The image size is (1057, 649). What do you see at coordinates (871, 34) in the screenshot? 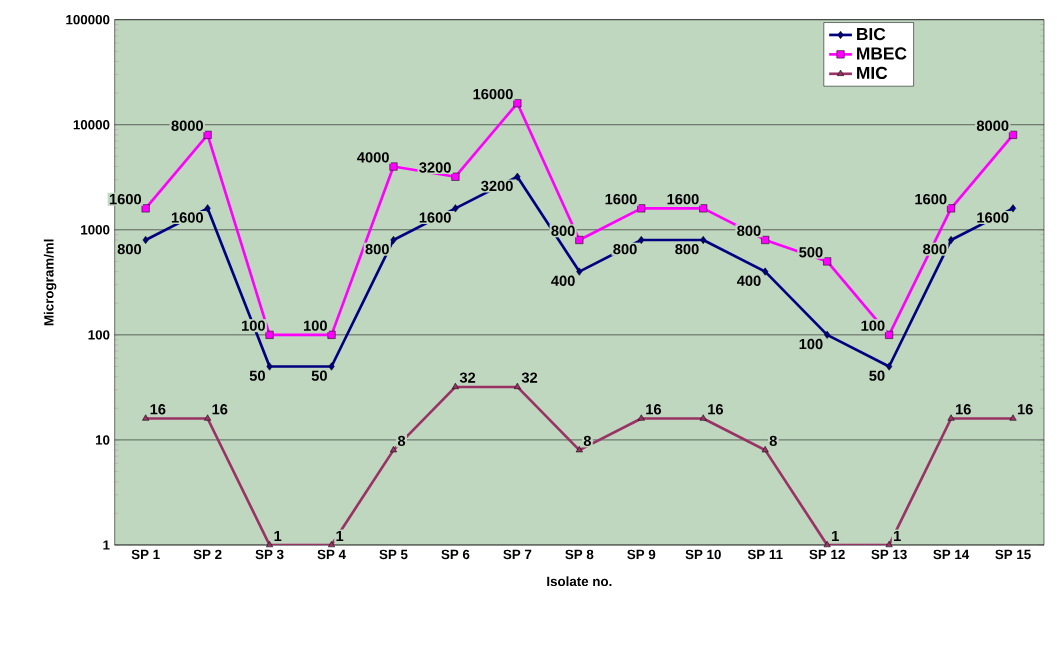
I see `legend-label: BIC` at bounding box center [871, 34].